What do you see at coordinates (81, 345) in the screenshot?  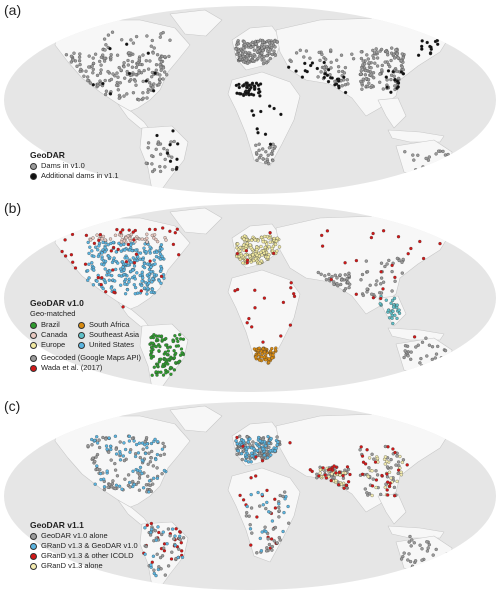 I see `swatch-icon` at bounding box center [81, 345].